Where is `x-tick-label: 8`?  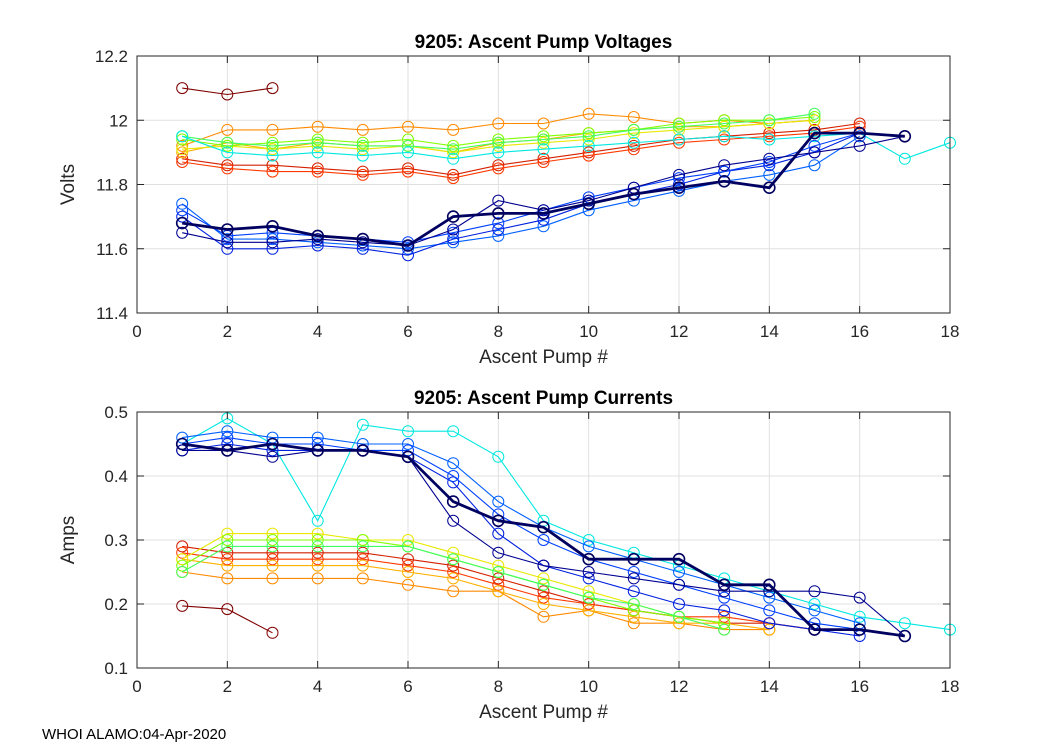
x-tick-label: 8 is located at coordinates (498, 331).